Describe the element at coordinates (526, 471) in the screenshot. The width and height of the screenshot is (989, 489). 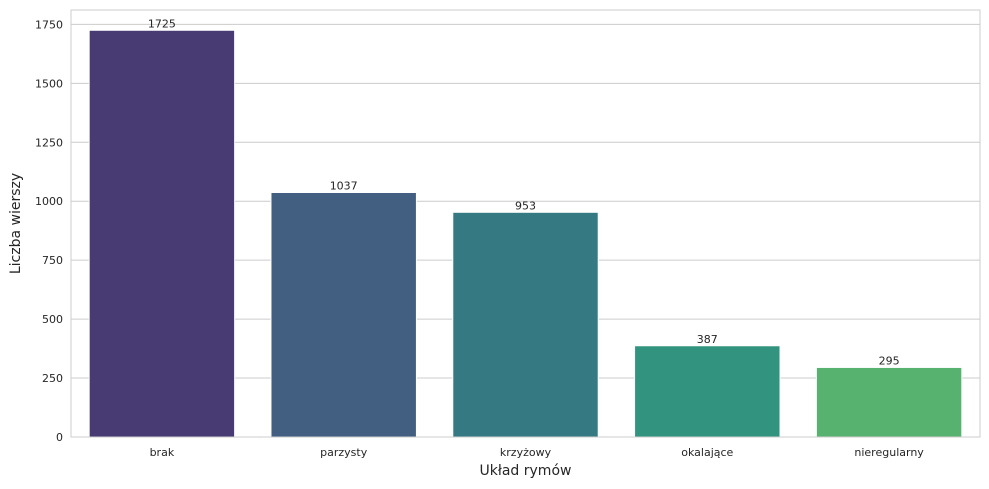
I see `x-axis-label: Układ rymów` at that location.